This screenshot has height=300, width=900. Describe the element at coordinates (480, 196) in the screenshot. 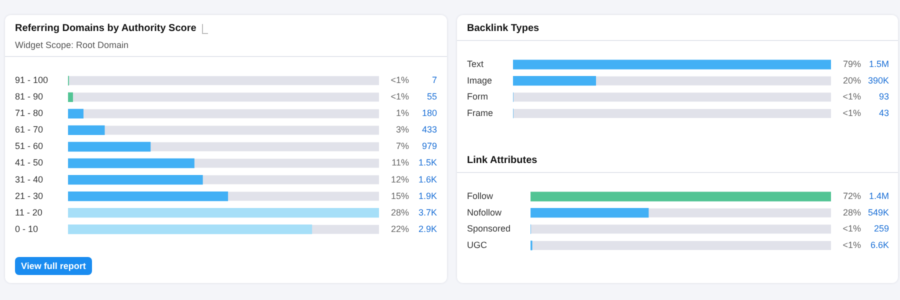

I see `y-tick-label: Follow` at that location.